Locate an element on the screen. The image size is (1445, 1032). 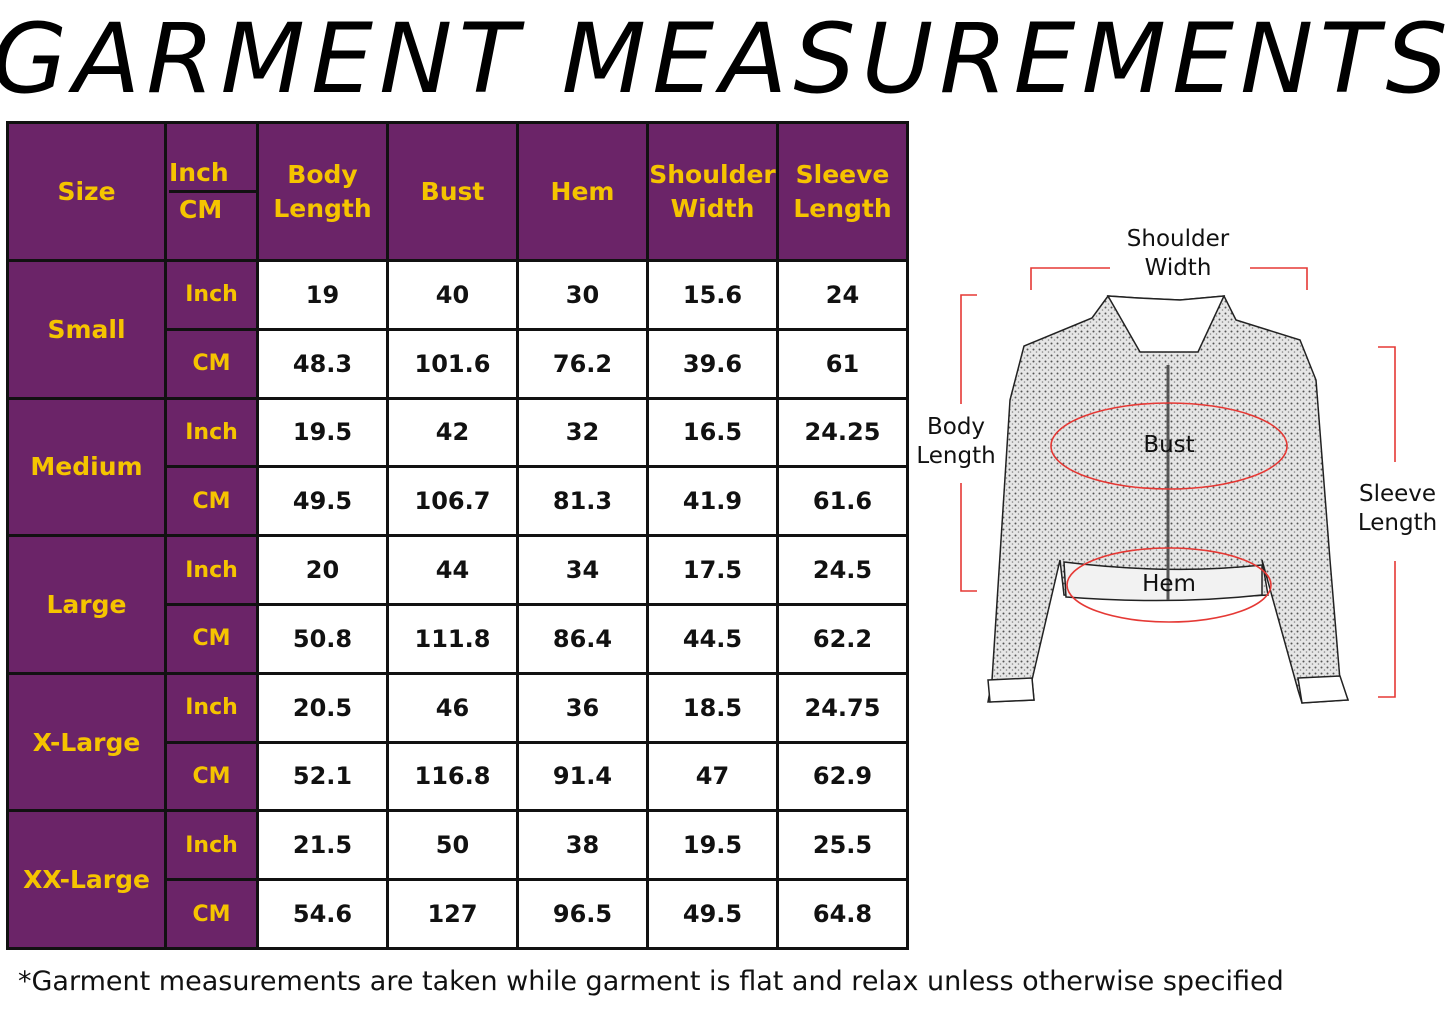
header-text: Body is located at coordinates (322, 174).